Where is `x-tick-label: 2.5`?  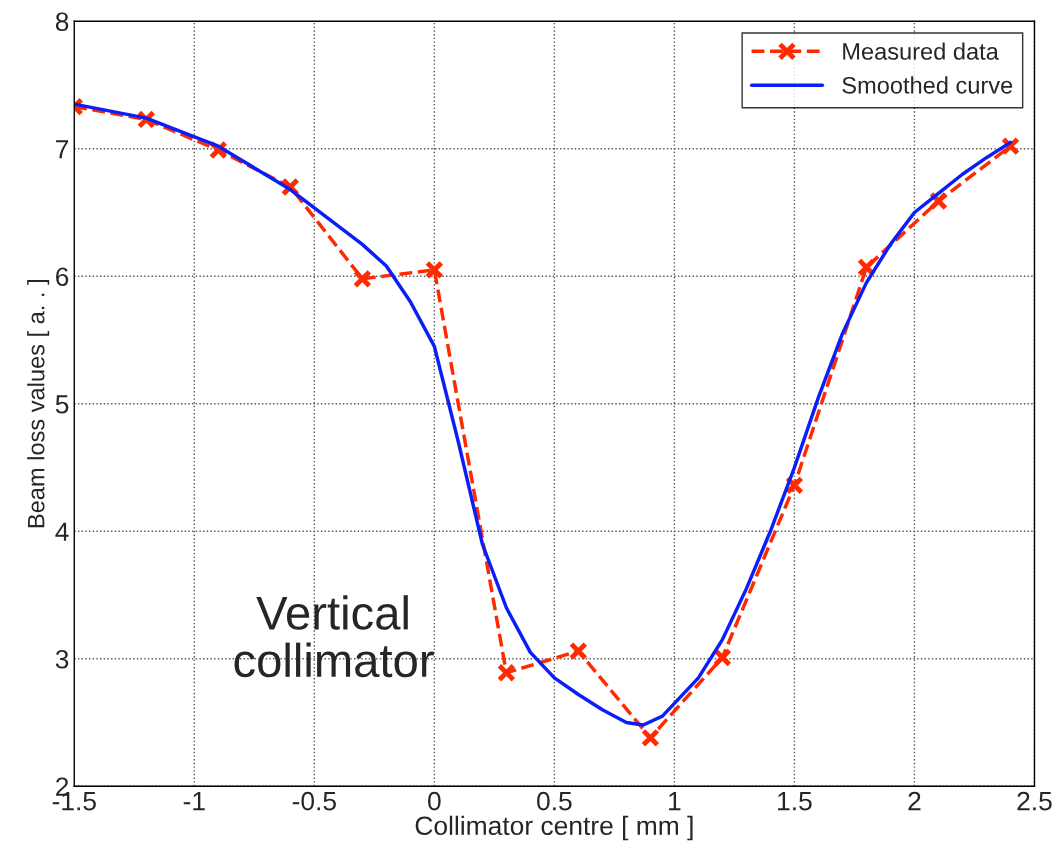
x-tick-label: 2.5 is located at coordinates (1034, 801).